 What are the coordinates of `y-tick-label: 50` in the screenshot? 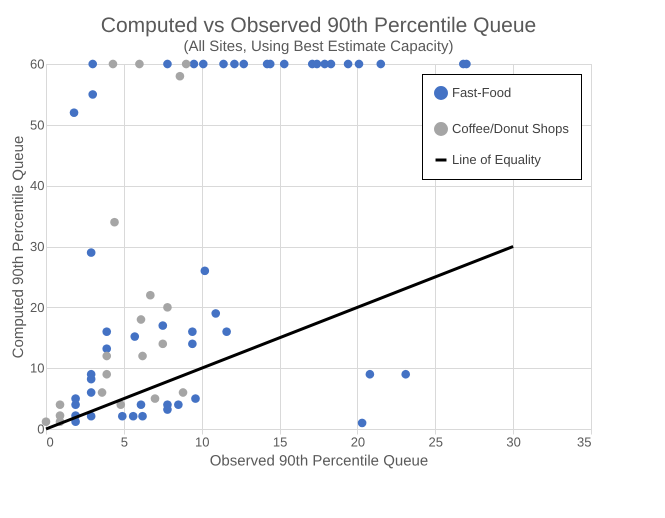 It's located at (37, 124).